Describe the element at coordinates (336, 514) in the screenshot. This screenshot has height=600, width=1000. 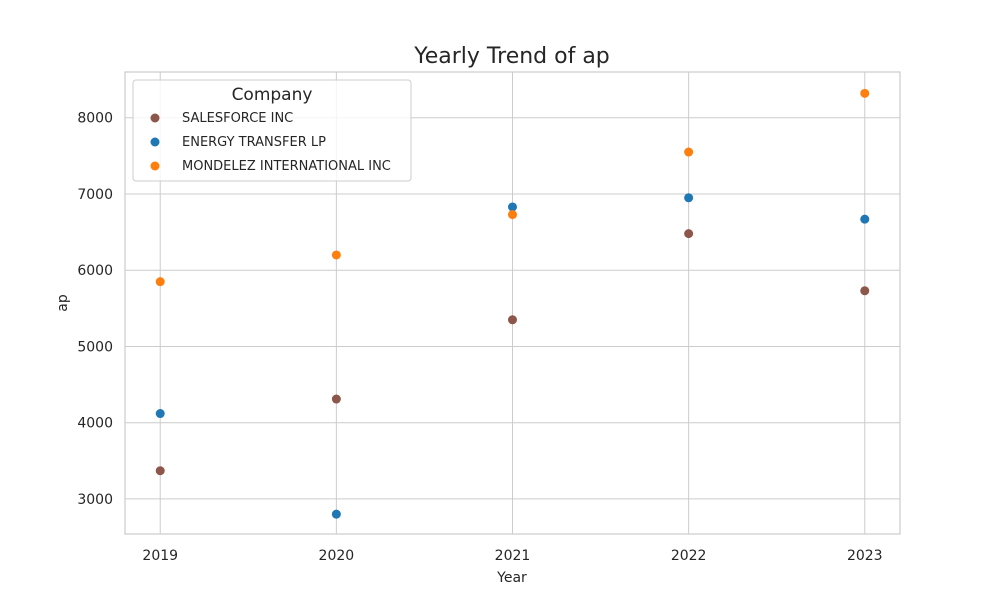
I see `data-point-series-1-2020` at that location.